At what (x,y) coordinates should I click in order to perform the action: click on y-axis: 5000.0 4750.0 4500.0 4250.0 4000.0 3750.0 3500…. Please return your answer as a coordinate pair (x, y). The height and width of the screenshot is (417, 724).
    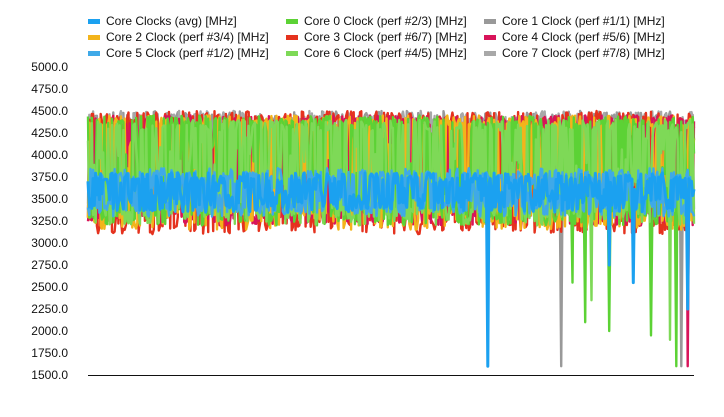
    Looking at the image, I should click on (49, 221).